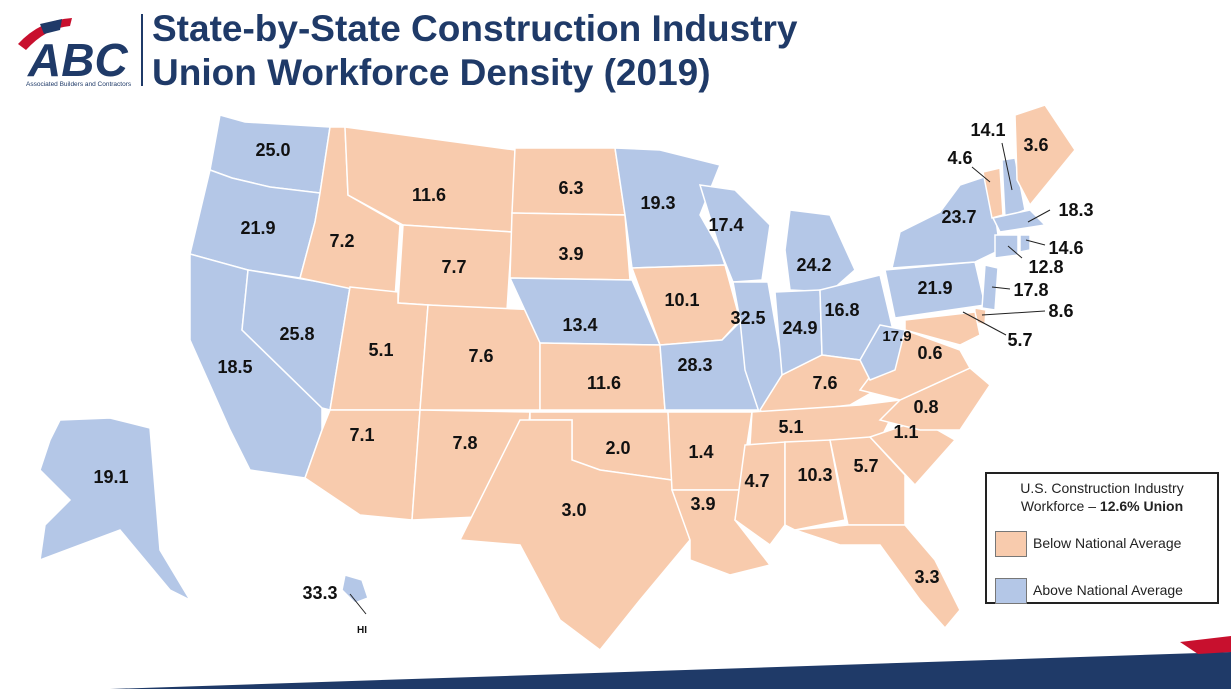 The width and height of the screenshot is (1231, 689). I want to click on value-label-sc: 1.1, so click(905, 432).